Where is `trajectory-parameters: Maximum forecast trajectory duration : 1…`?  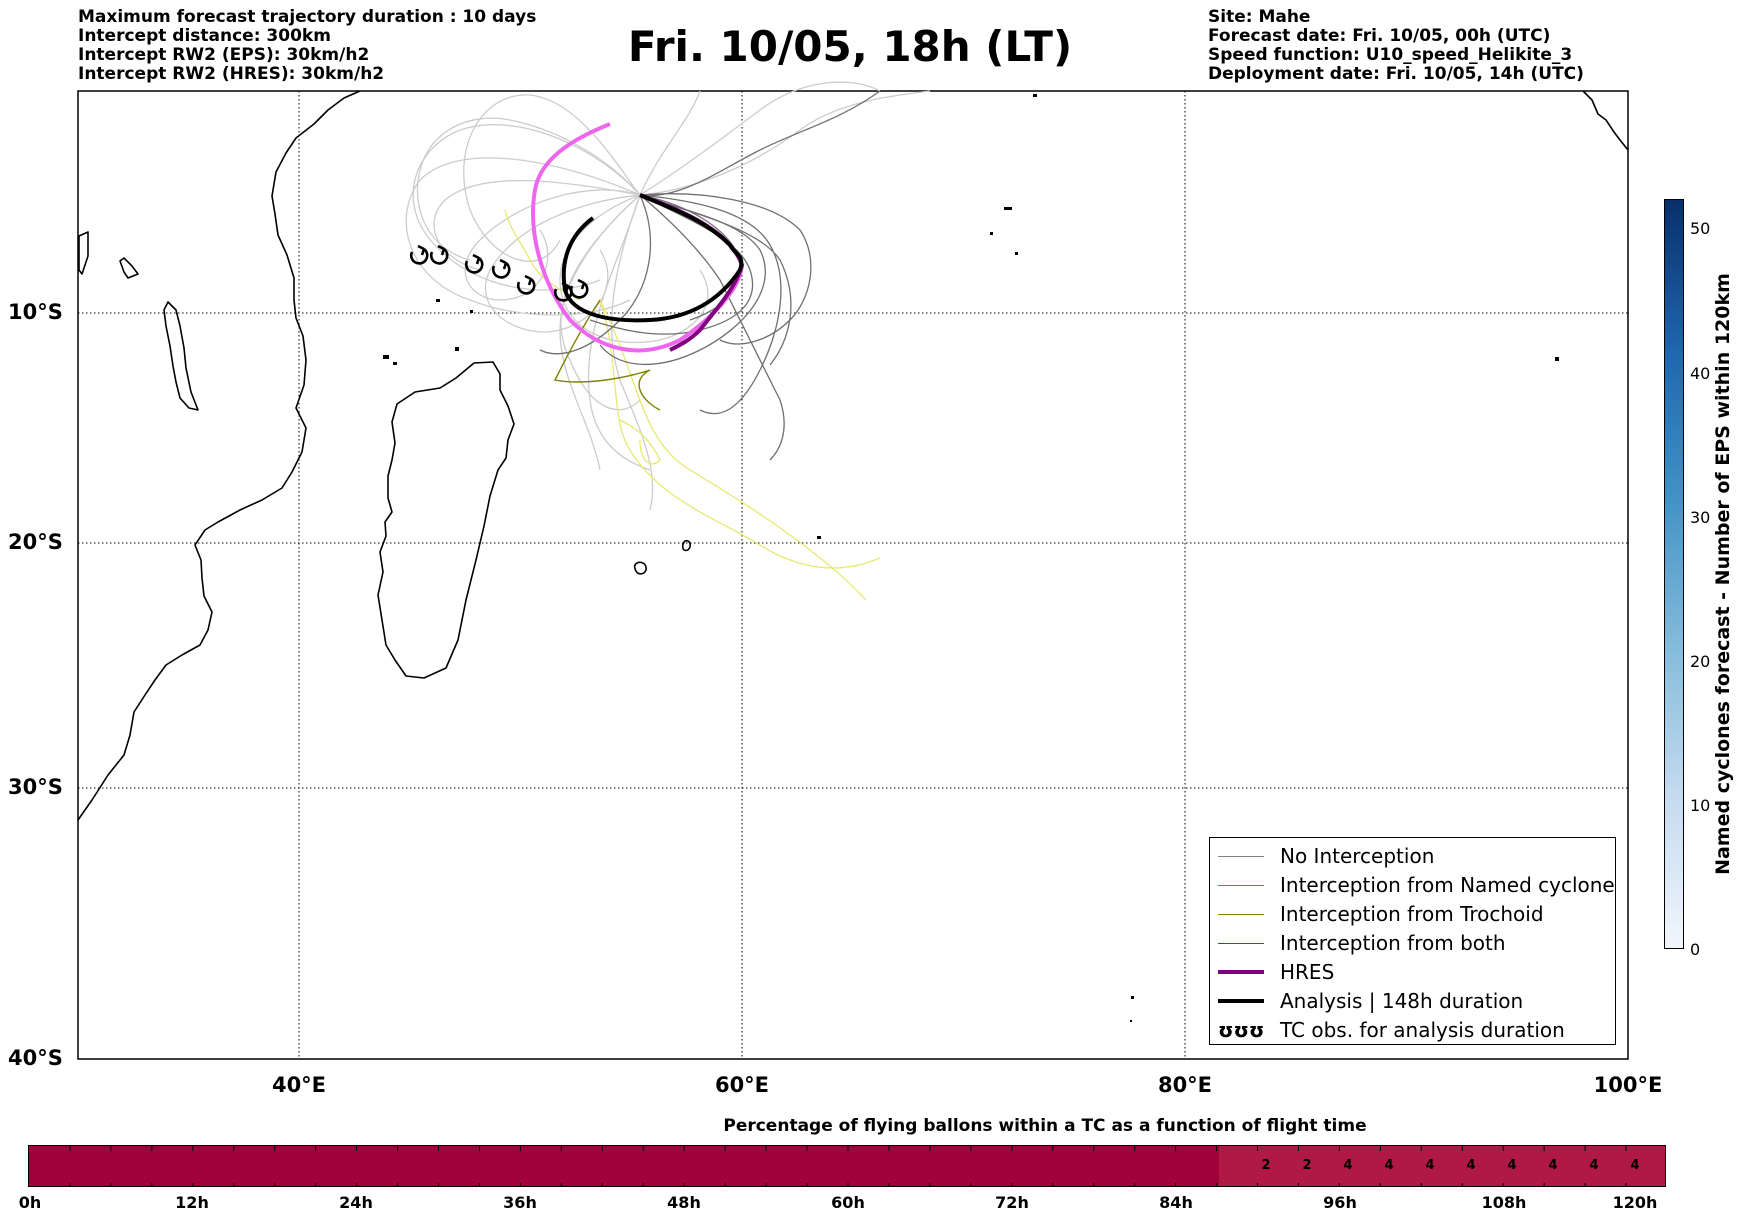
trajectory-parameters: Maximum forecast trajectory duration : 1… is located at coordinates (307, 46).